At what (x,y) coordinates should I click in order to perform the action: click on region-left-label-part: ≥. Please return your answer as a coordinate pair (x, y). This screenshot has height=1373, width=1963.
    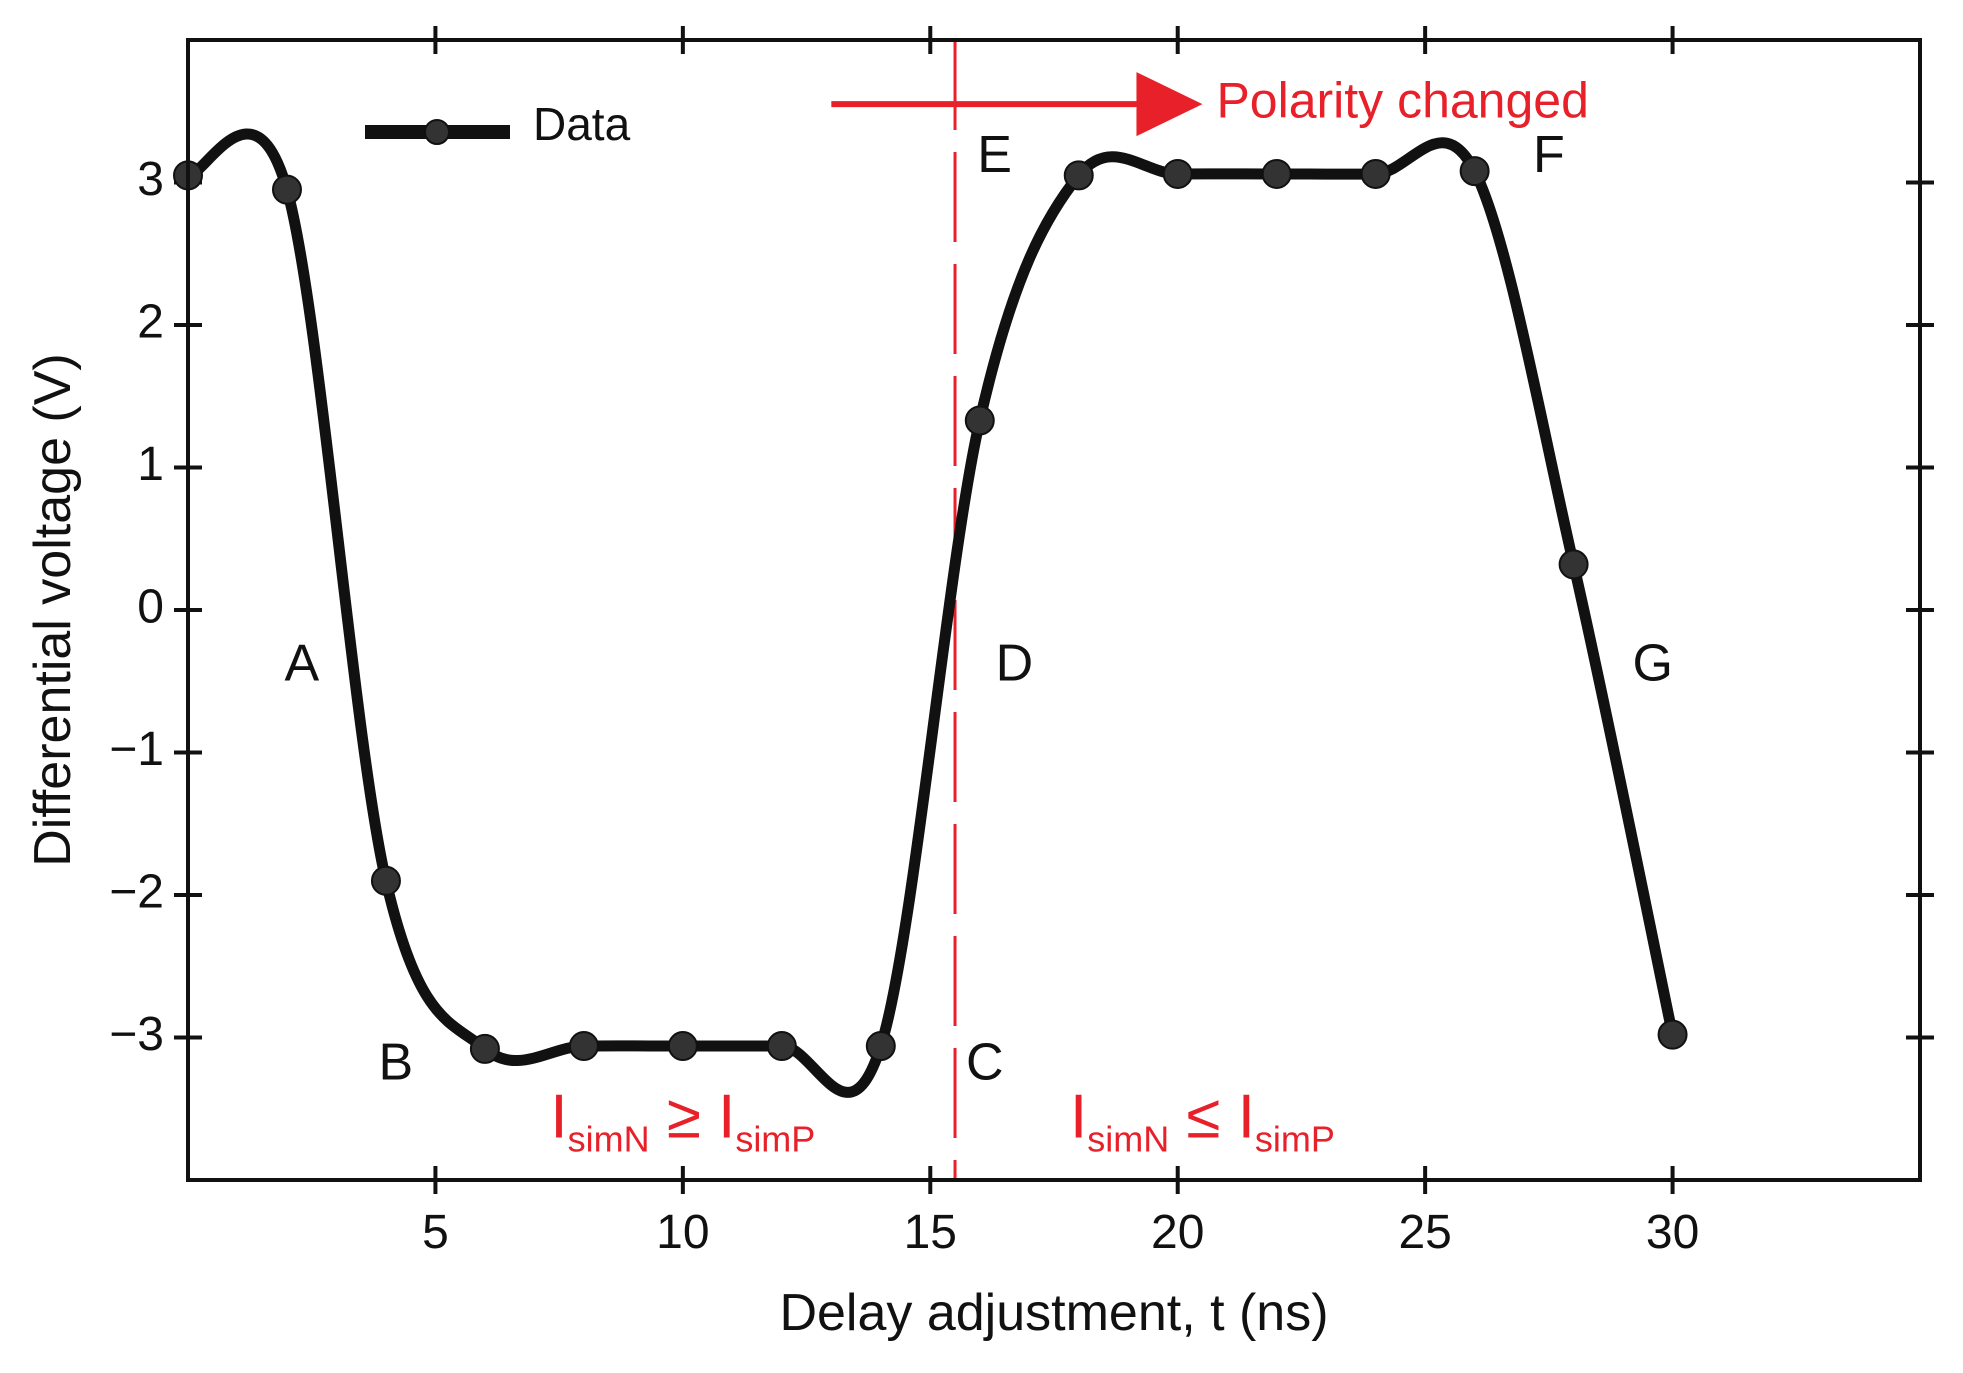
    Looking at the image, I should click on (684, 1116).